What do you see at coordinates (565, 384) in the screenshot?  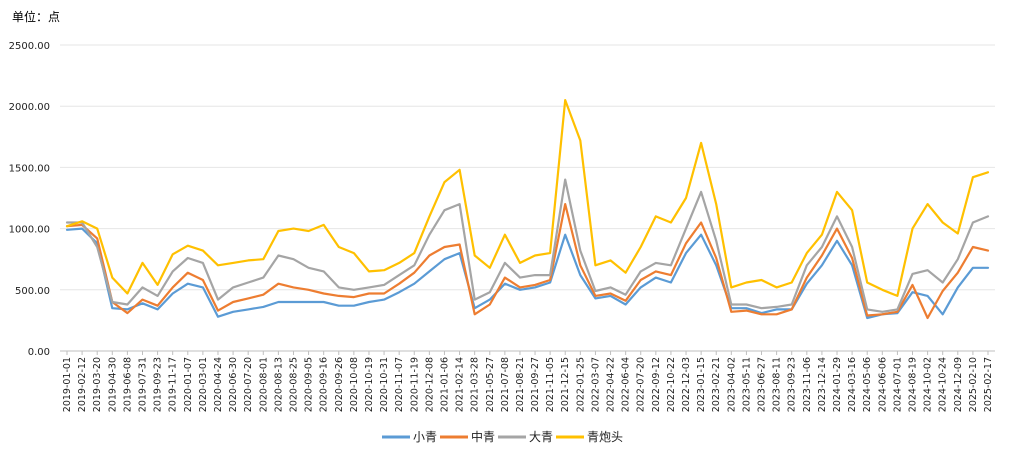 I see `x-tick-label: 2021-12-15` at bounding box center [565, 384].